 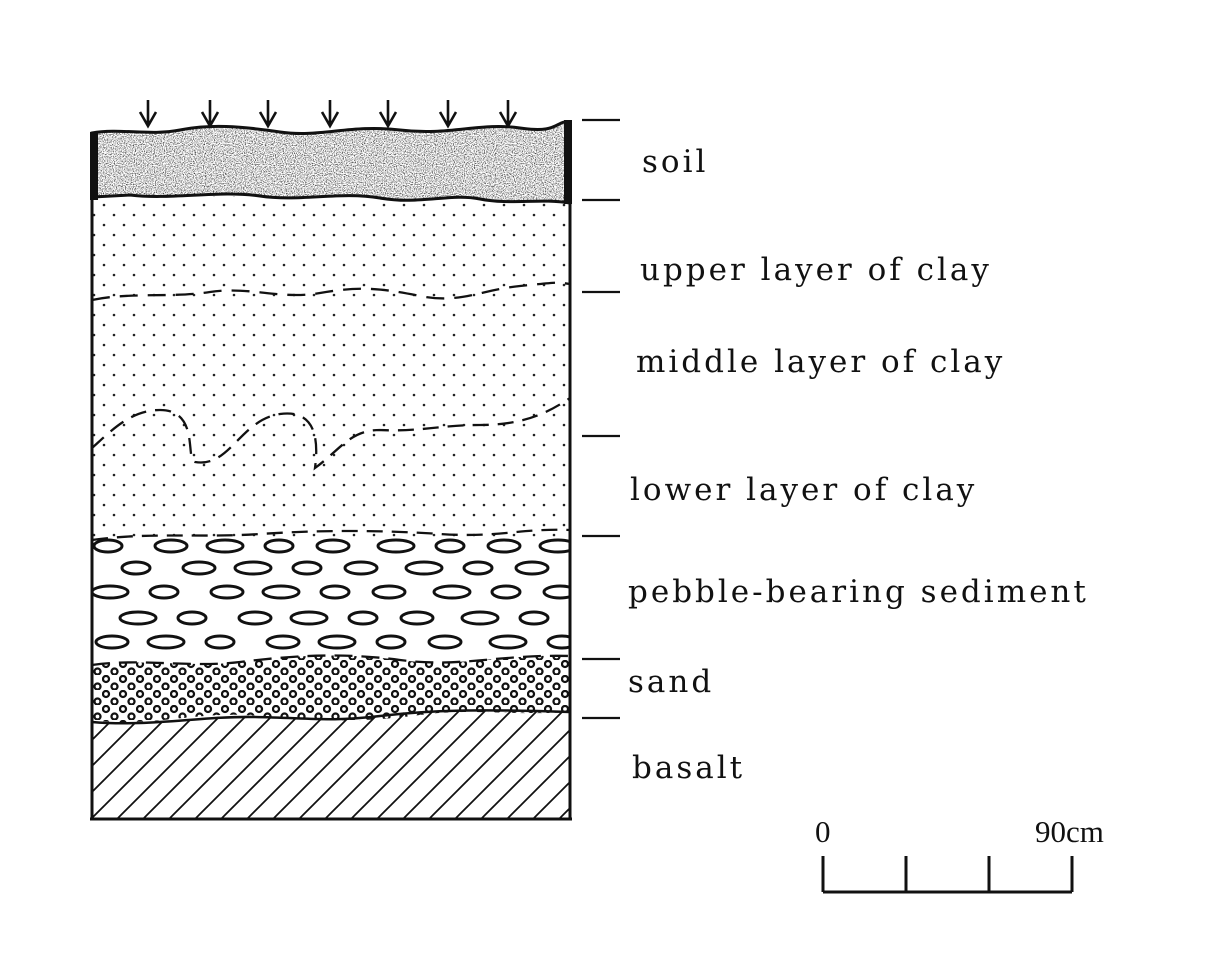 I want to click on boundary-pebble-sand, so click(x=331, y=660).